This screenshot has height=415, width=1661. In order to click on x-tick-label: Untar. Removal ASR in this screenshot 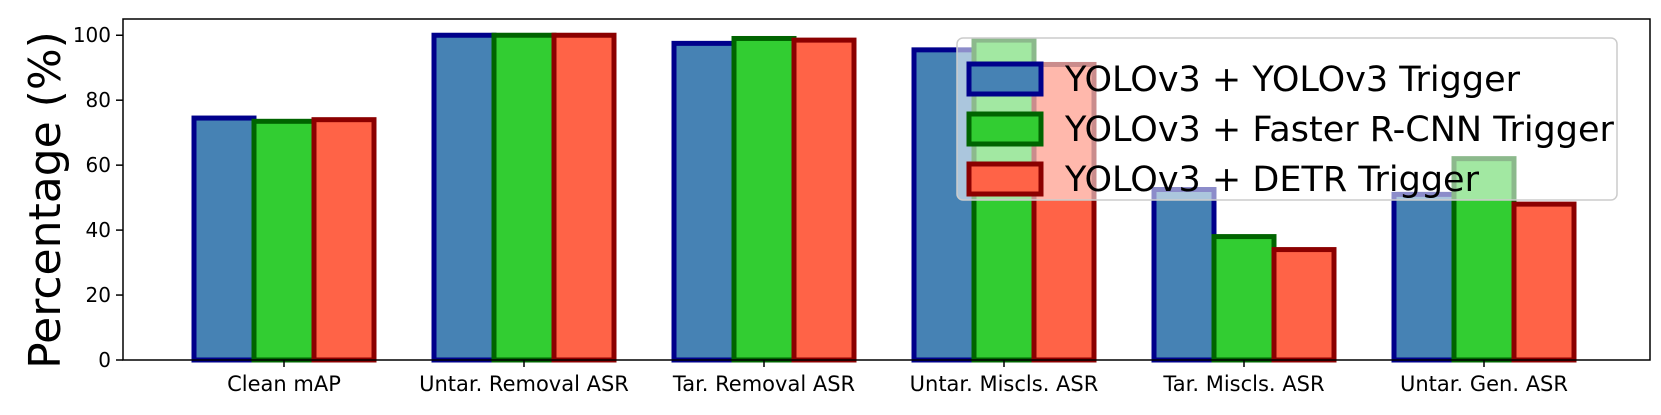, I will do `click(524, 384)`.